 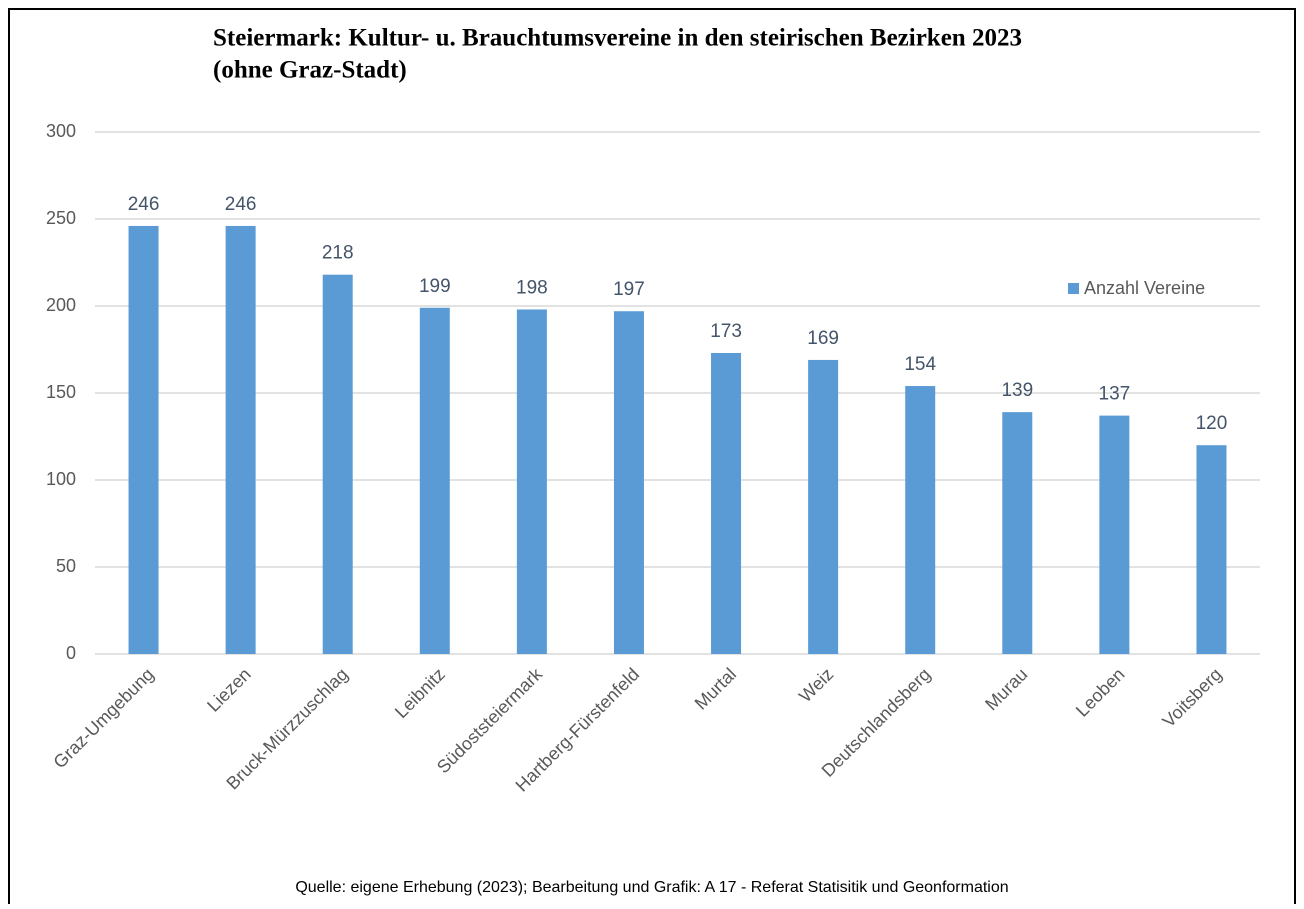 I want to click on value-label: 154, so click(x=920, y=364).